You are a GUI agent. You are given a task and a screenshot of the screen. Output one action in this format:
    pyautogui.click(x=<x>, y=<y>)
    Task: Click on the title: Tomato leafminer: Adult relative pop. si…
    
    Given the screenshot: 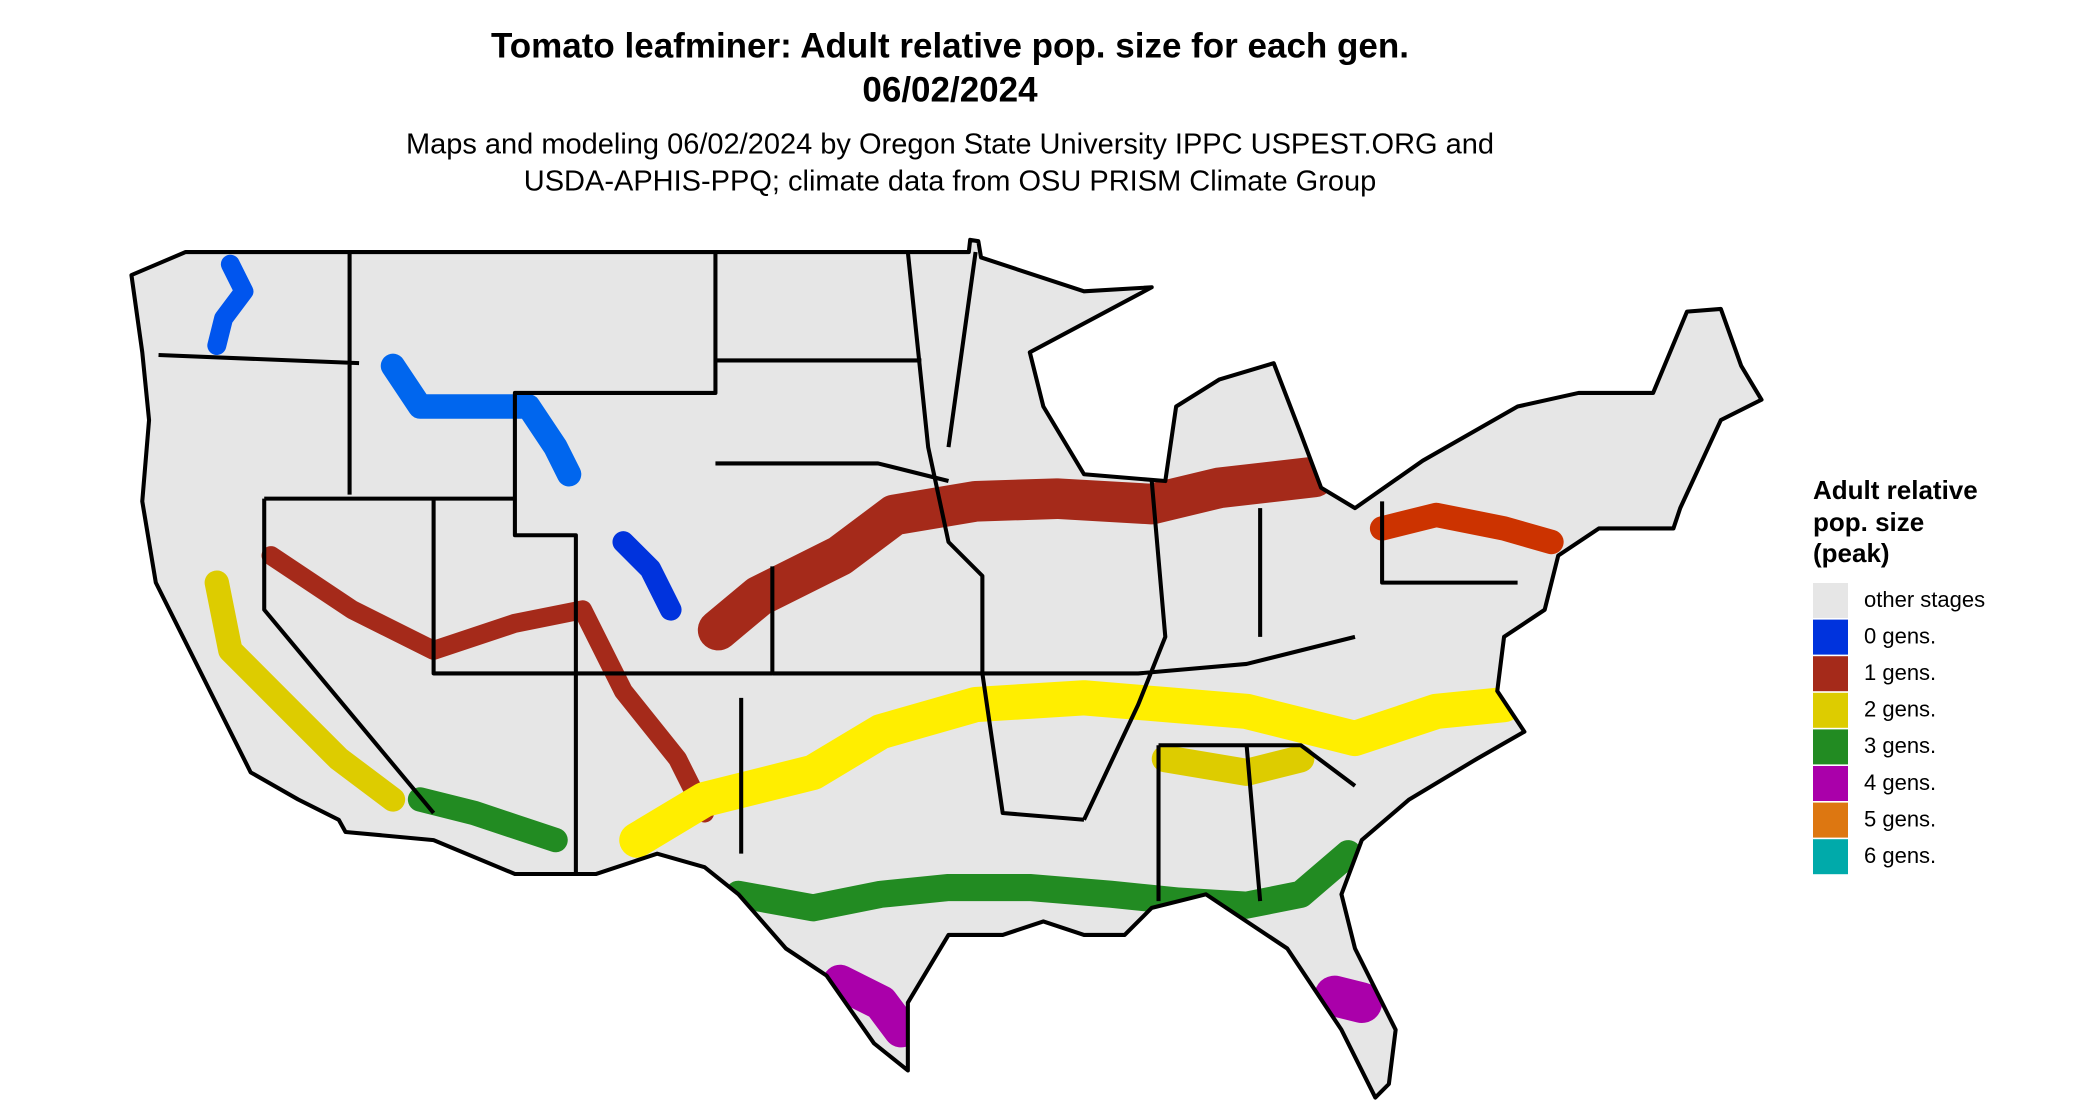 What is the action you would take?
    pyautogui.click(x=950, y=45)
    